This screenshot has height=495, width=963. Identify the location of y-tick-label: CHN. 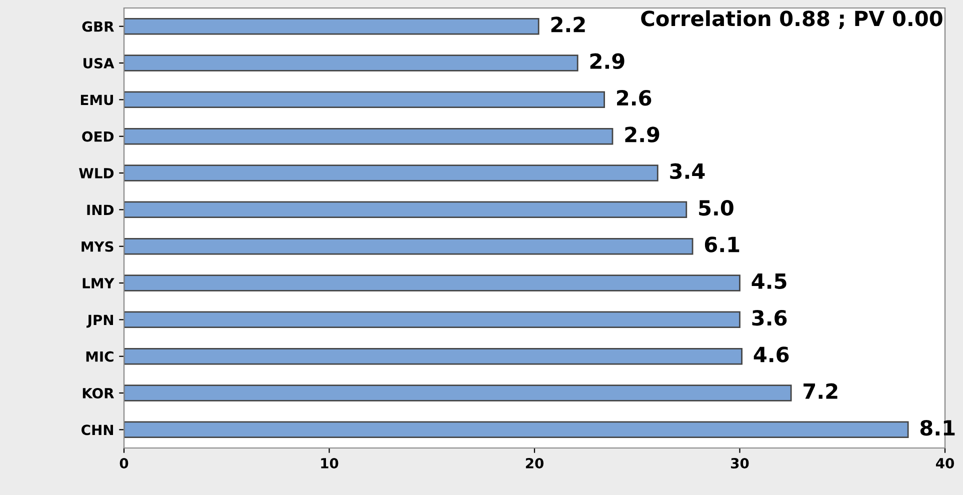
(98, 430).